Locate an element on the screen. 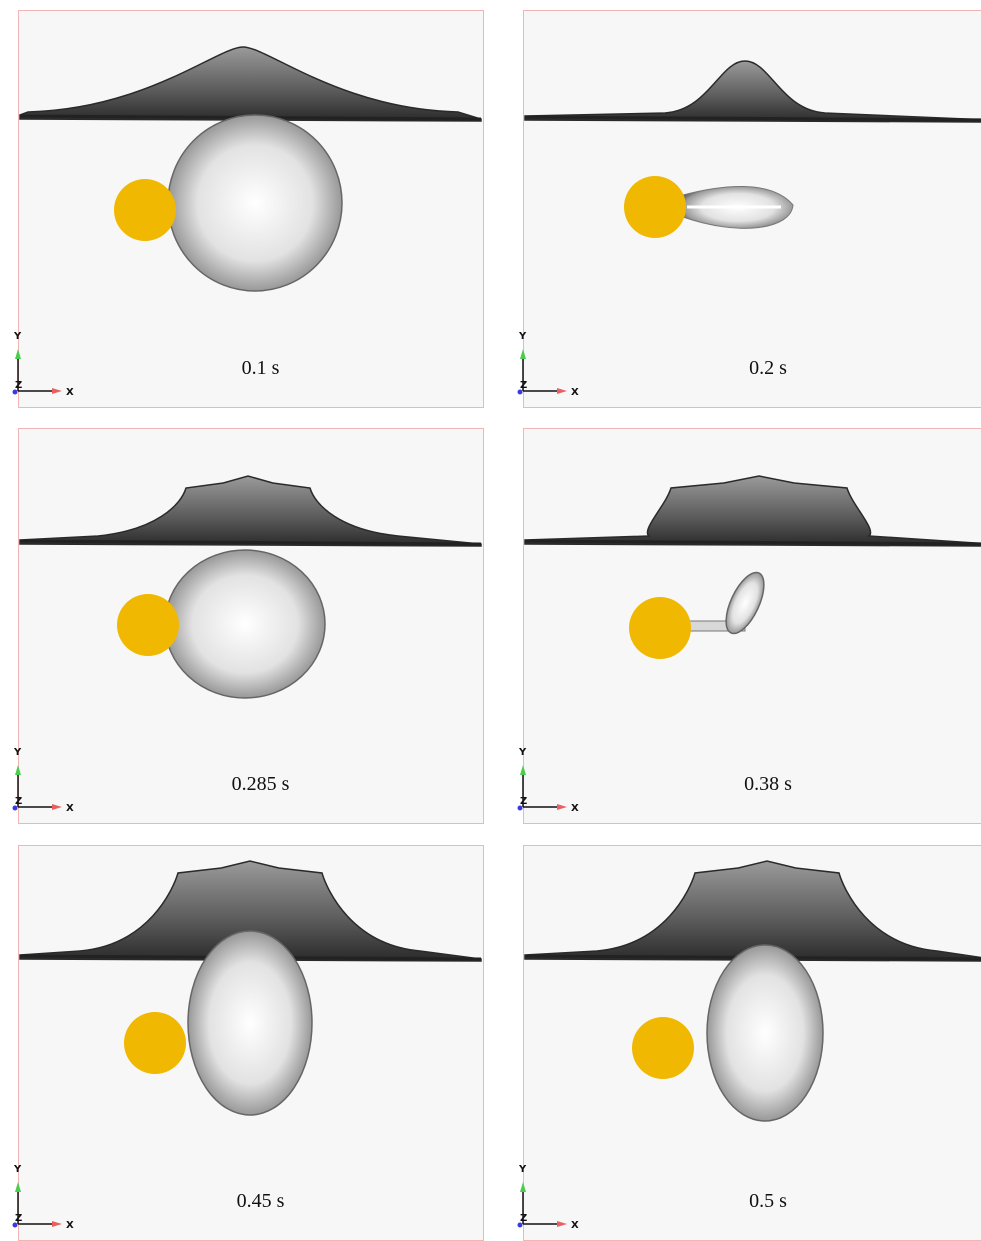  time-label: 0.38 s is located at coordinates (768, 784).